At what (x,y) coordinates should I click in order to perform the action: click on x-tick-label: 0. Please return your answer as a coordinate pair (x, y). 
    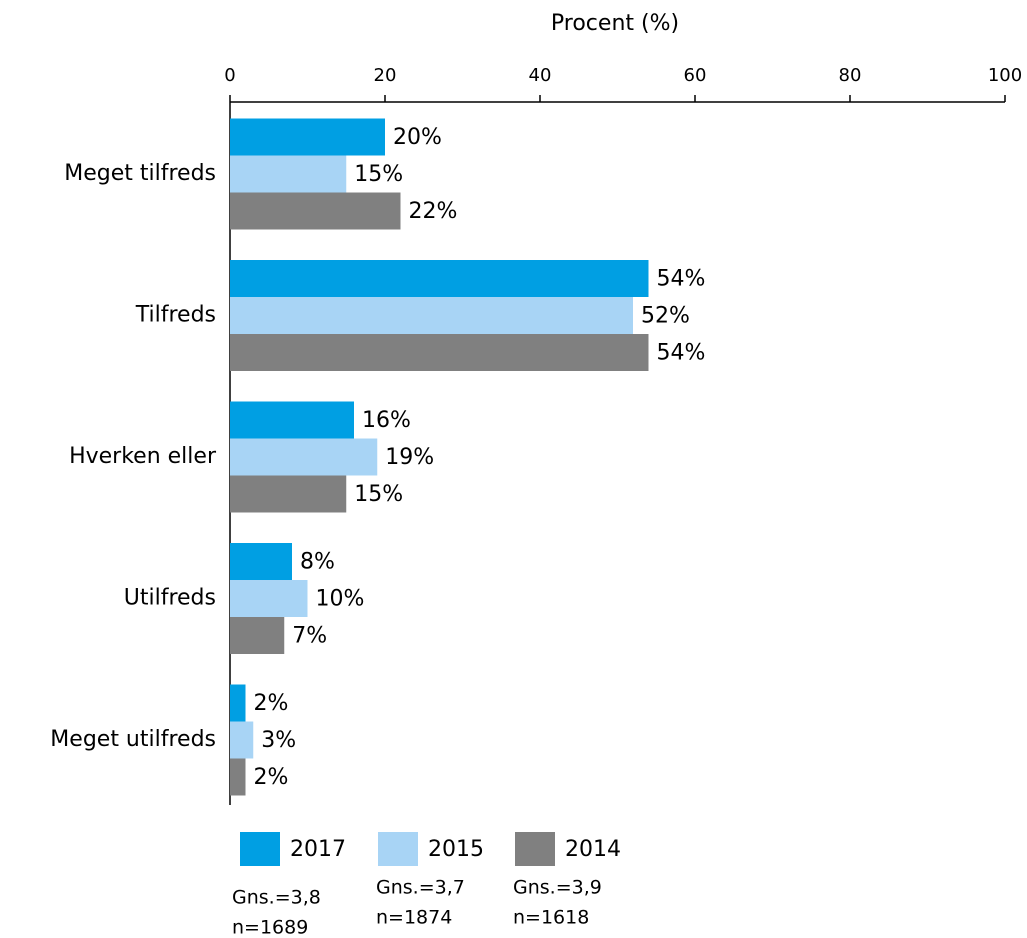
    Looking at the image, I should click on (229, 75).